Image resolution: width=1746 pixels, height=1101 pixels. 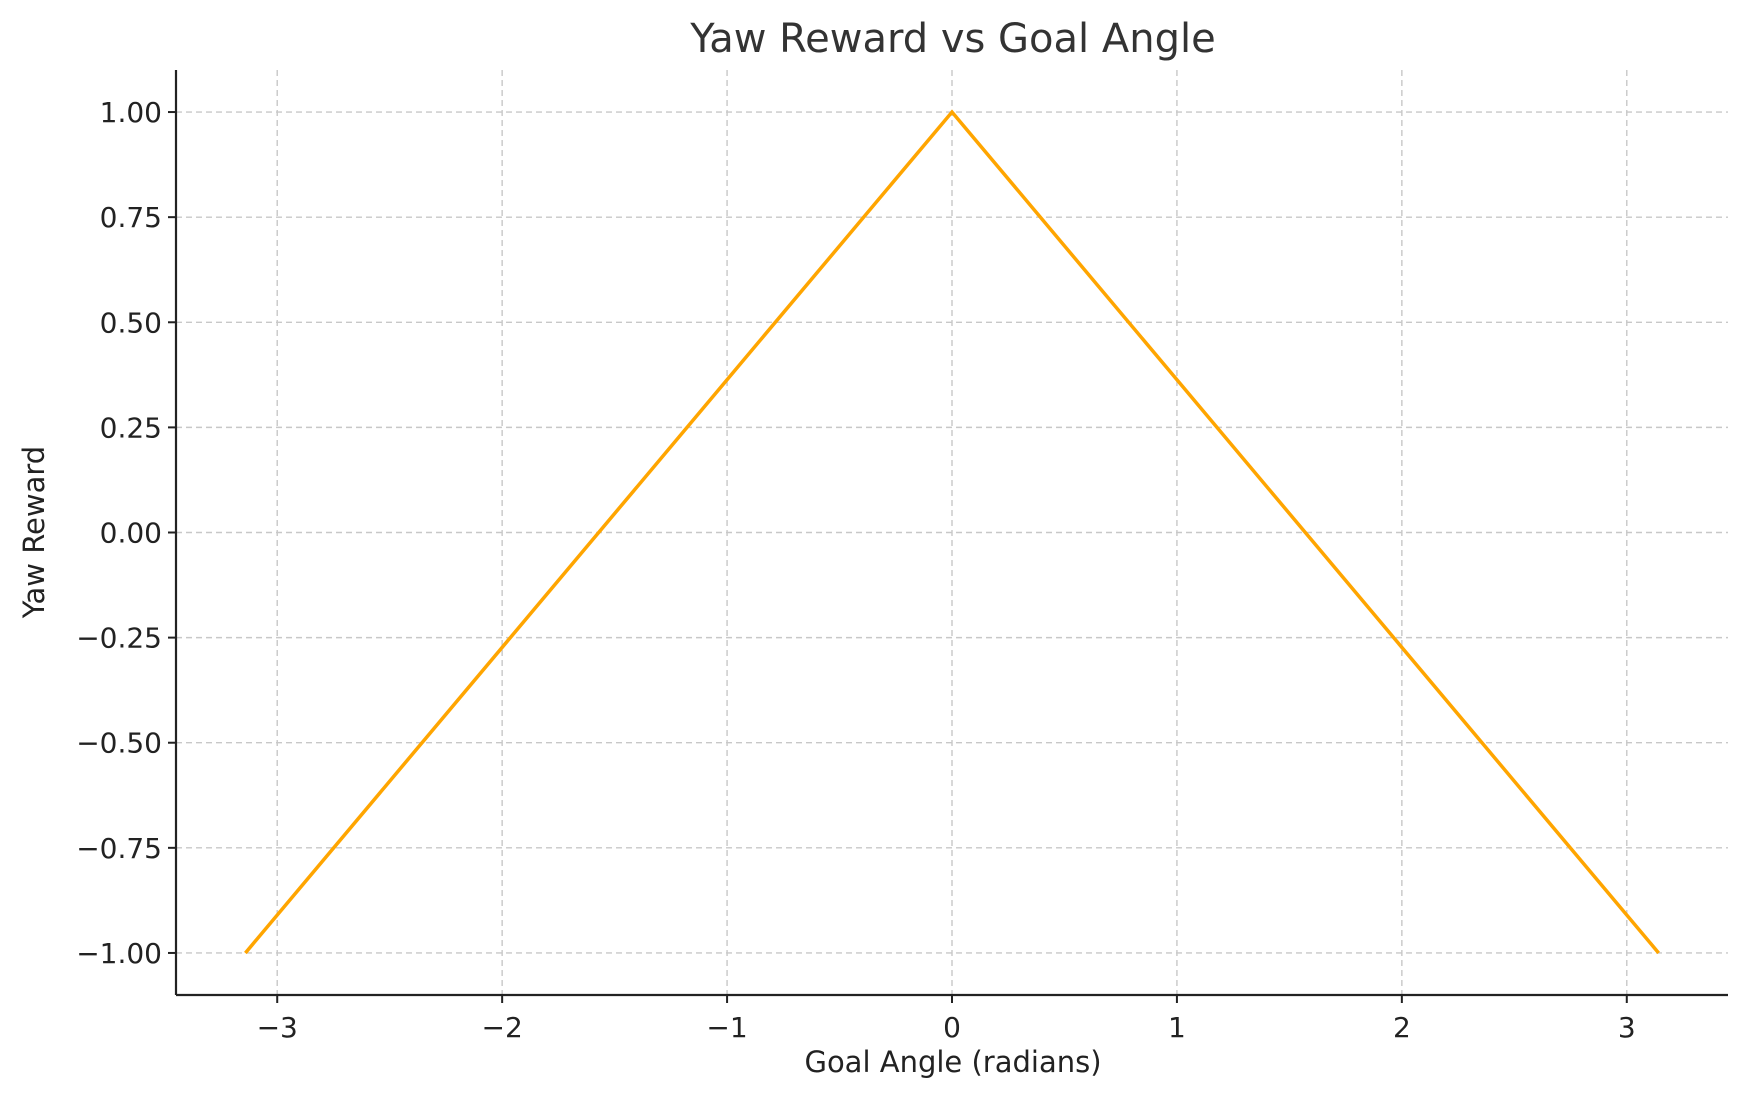 I want to click on x-tick-label: 3, so click(x=1627, y=1027).